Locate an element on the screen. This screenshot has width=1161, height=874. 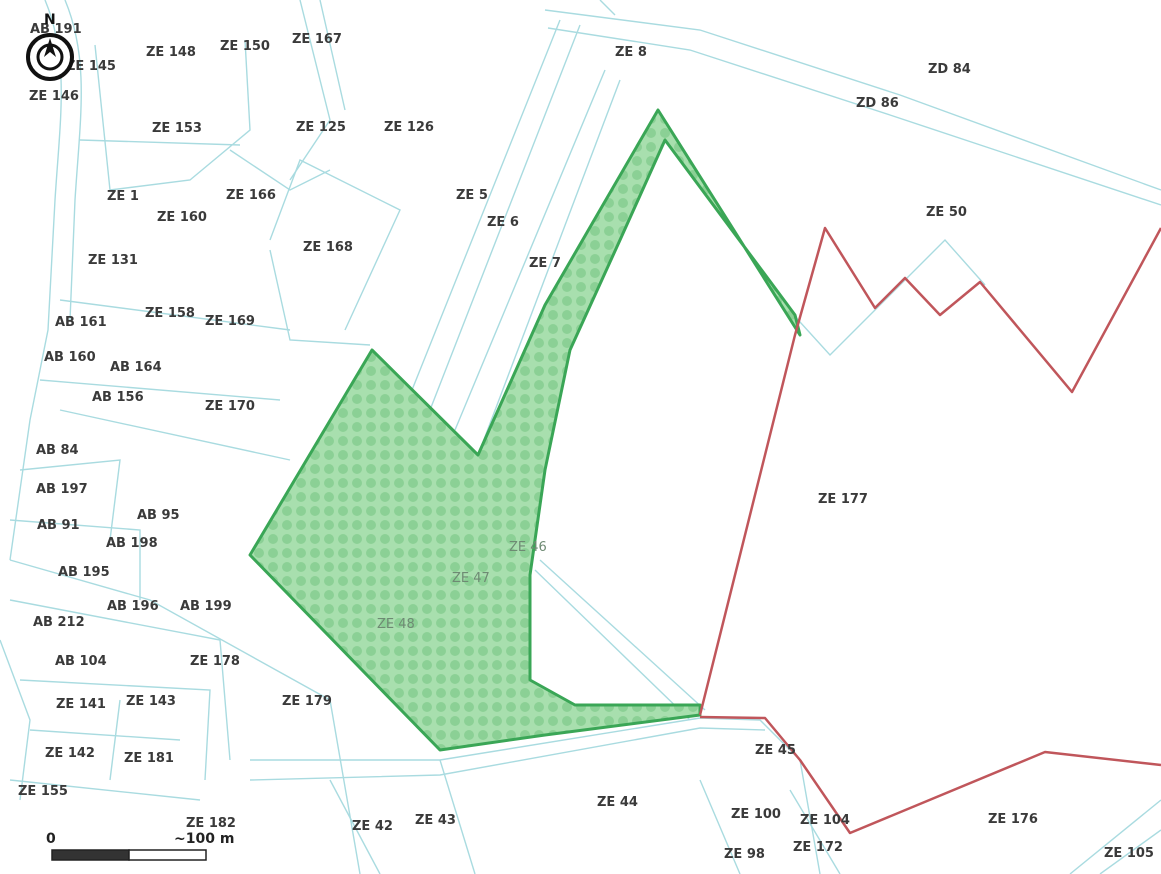
parcel-label-ze48: ZE 48 is located at coordinates (396, 624).